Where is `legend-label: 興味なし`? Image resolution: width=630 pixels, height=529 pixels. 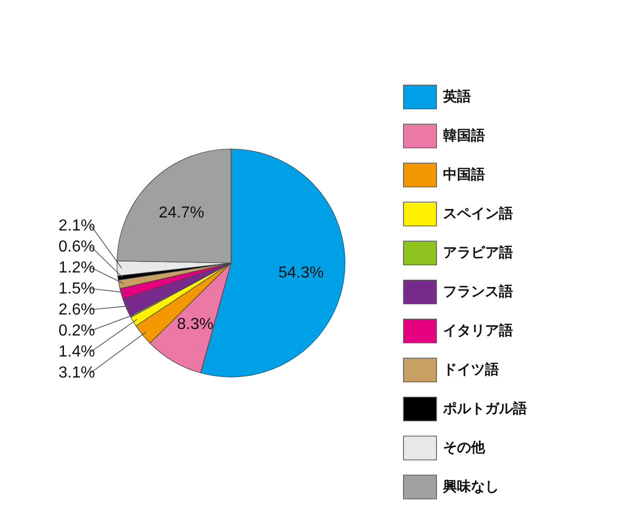 legend-label: 興味なし is located at coordinates (470, 487).